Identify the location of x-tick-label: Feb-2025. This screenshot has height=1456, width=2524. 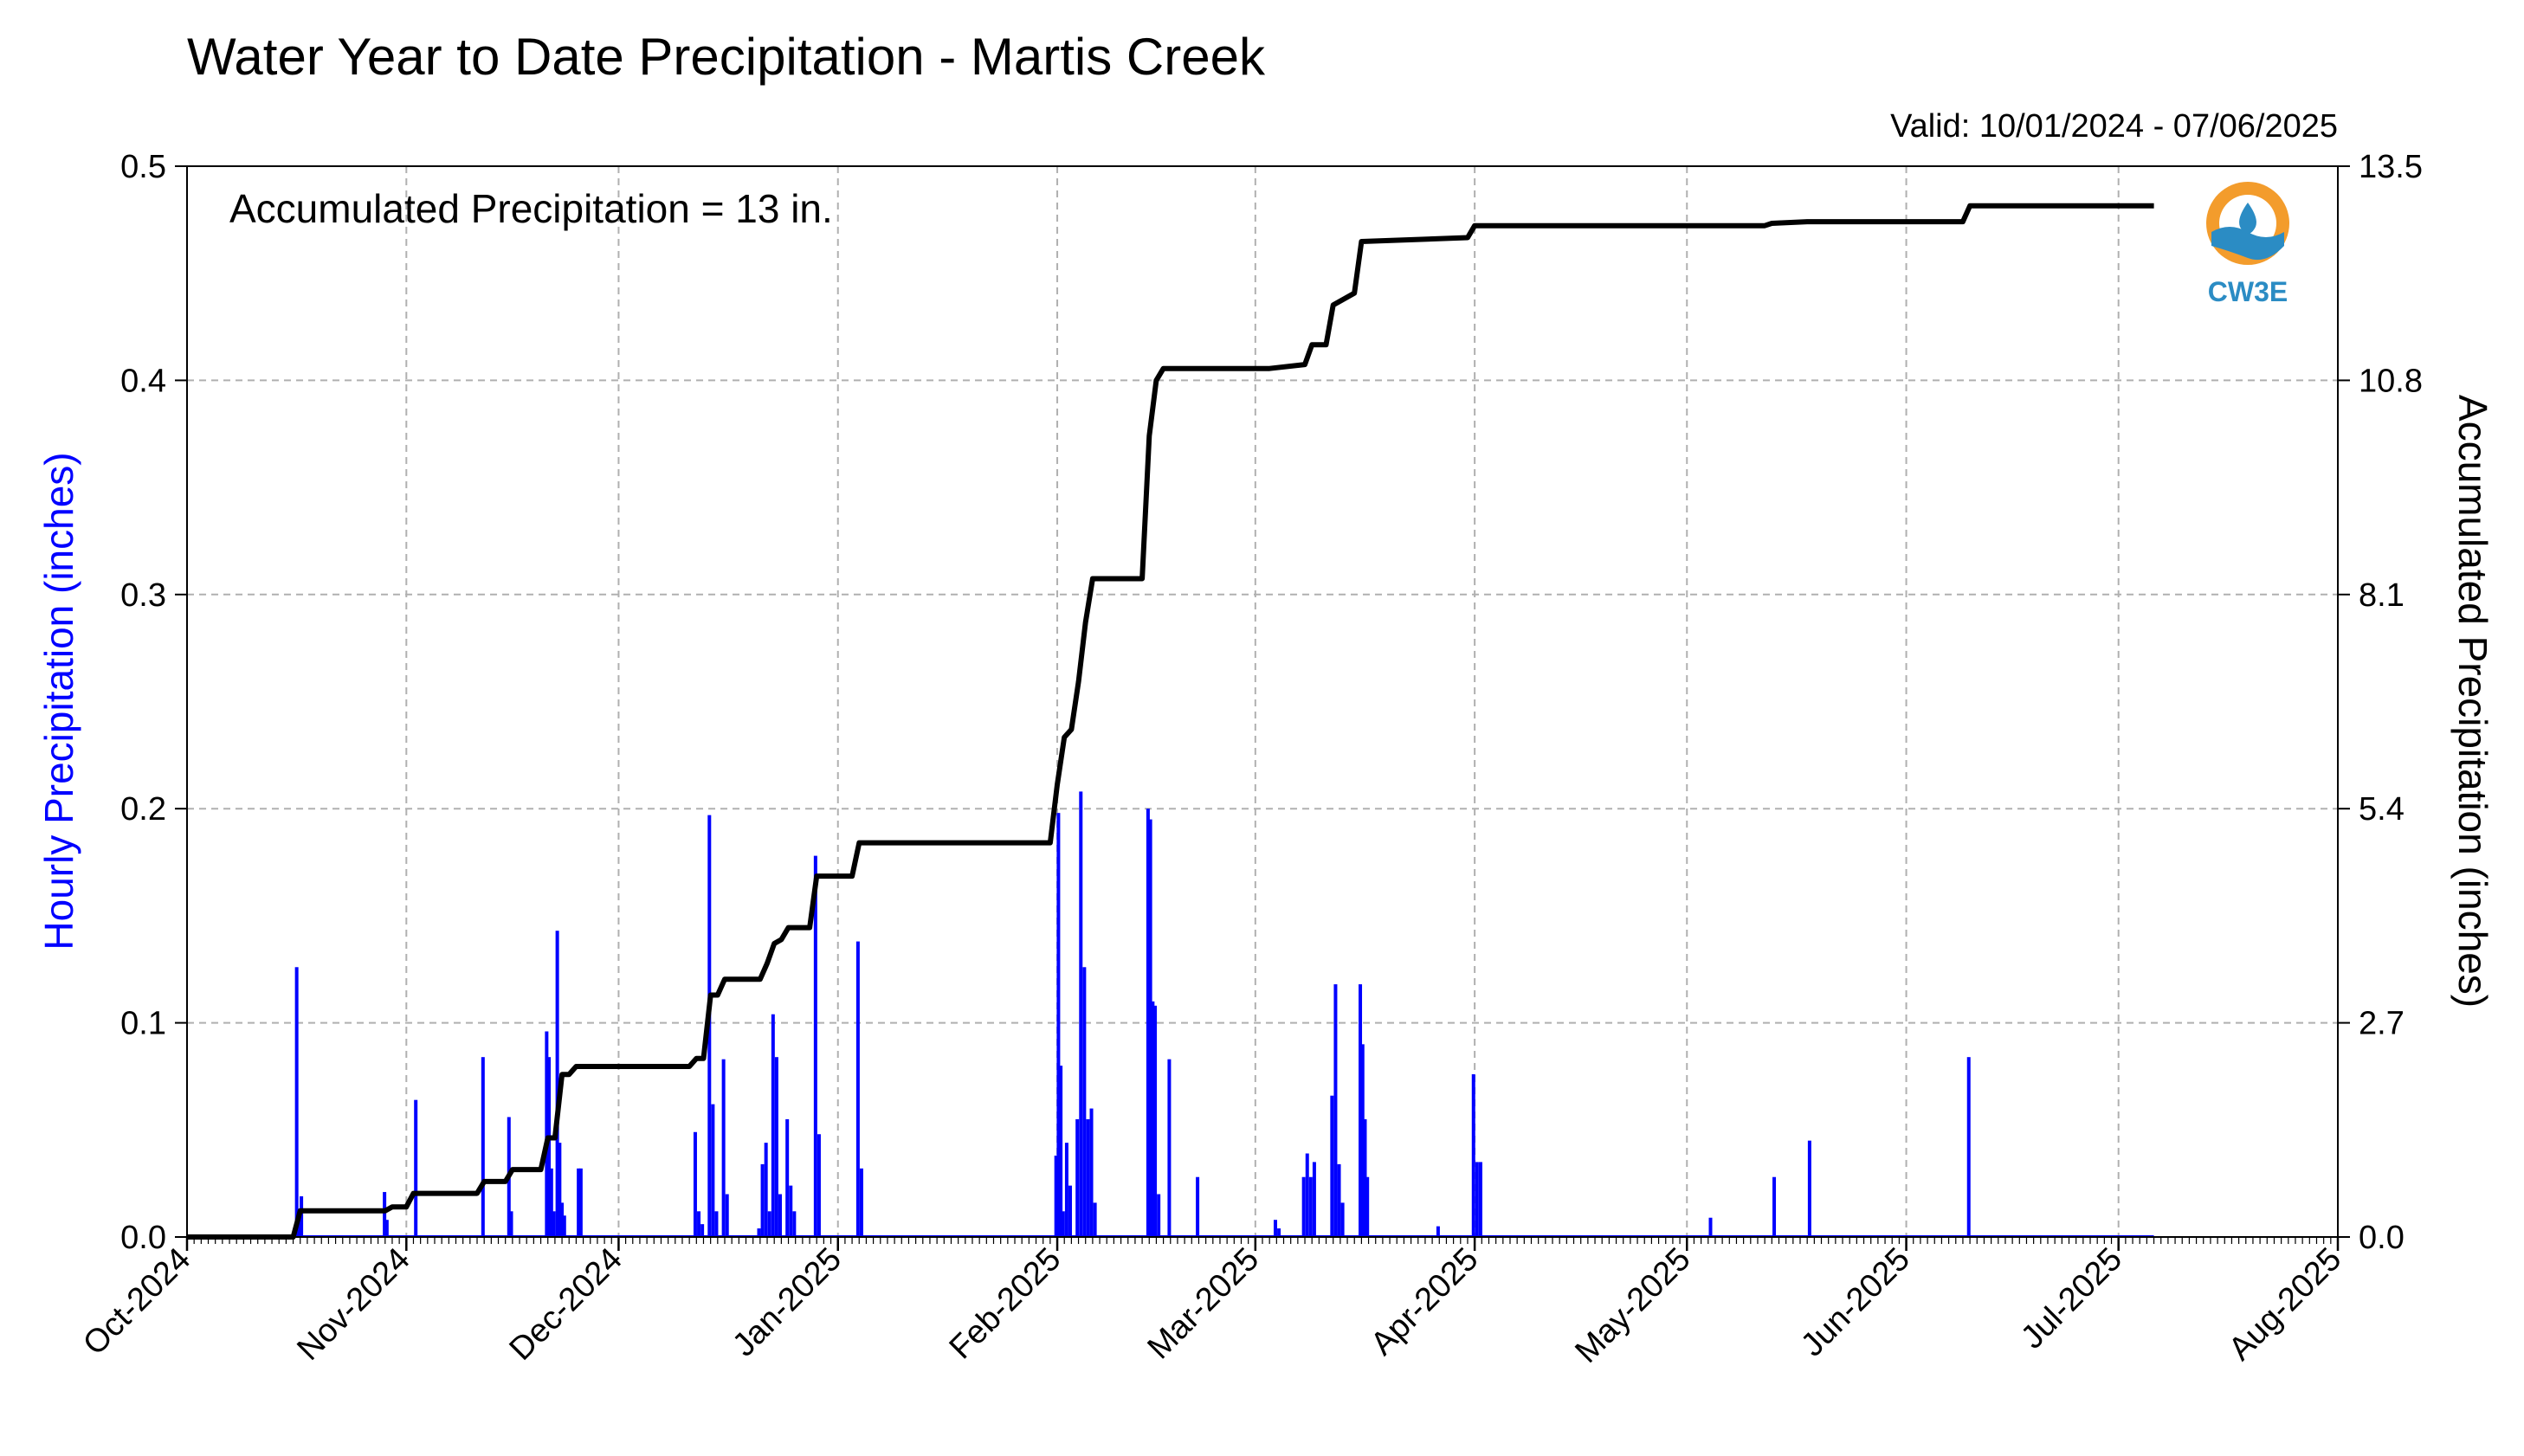
(1005, 1304).